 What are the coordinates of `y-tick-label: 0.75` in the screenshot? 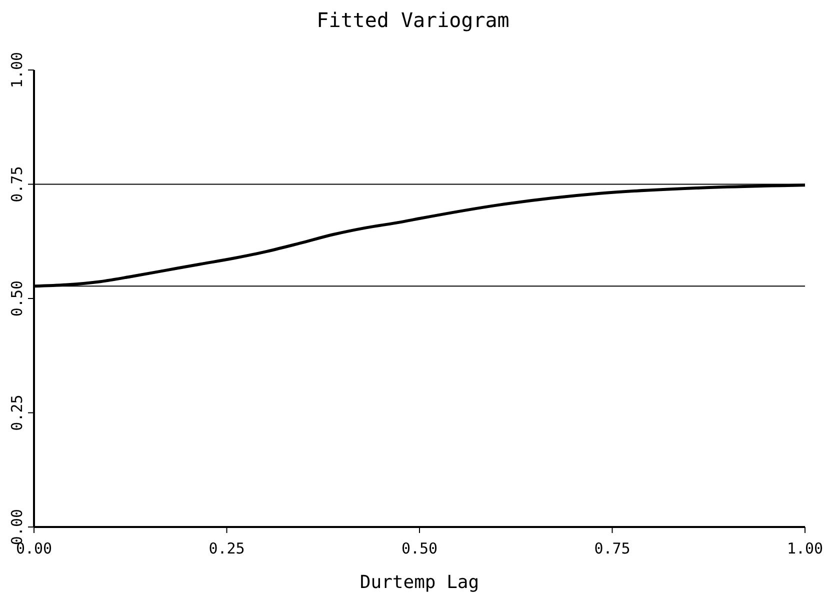 It's located at (17, 184).